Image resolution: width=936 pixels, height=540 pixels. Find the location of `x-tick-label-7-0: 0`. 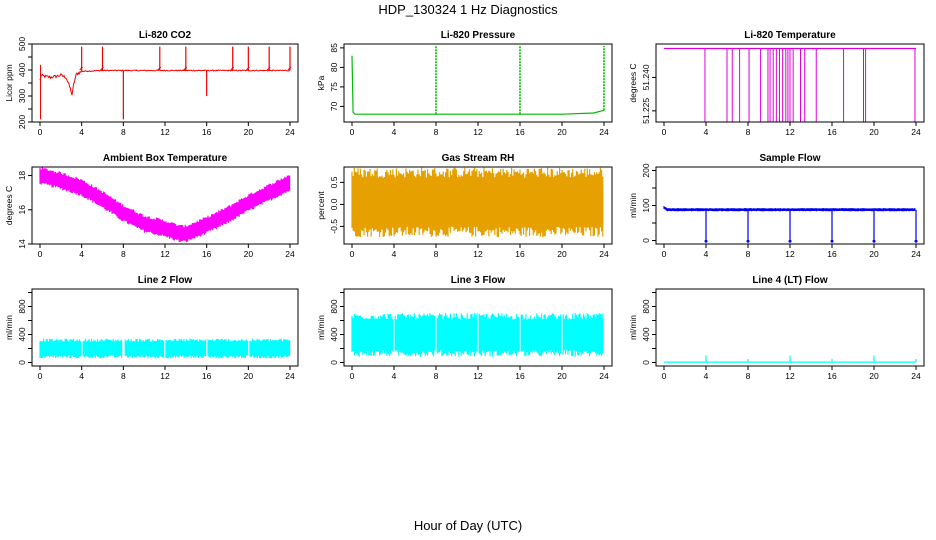

x-tick-label-7-0: 0 is located at coordinates (352, 376).